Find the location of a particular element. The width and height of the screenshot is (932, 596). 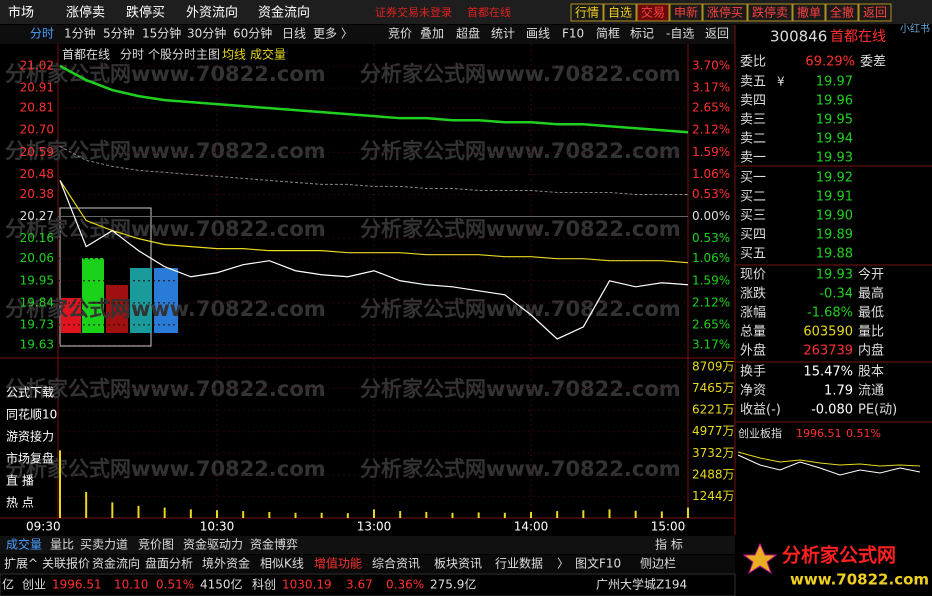

menu-item: 跌停买 is located at coordinates (145, 13).